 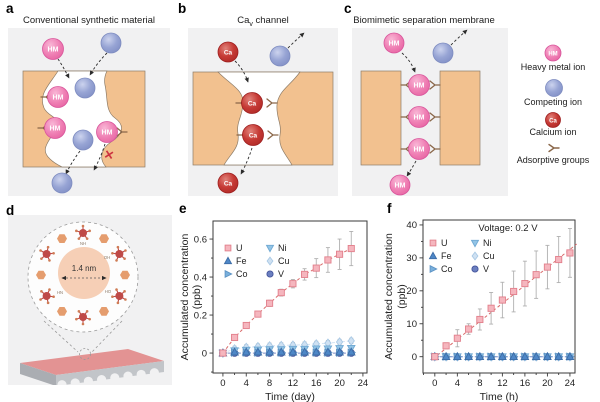 What do you see at coordinates (348, 8) in the screenshot?
I see `panel-c-letter: c` at bounding box center [348, 8].